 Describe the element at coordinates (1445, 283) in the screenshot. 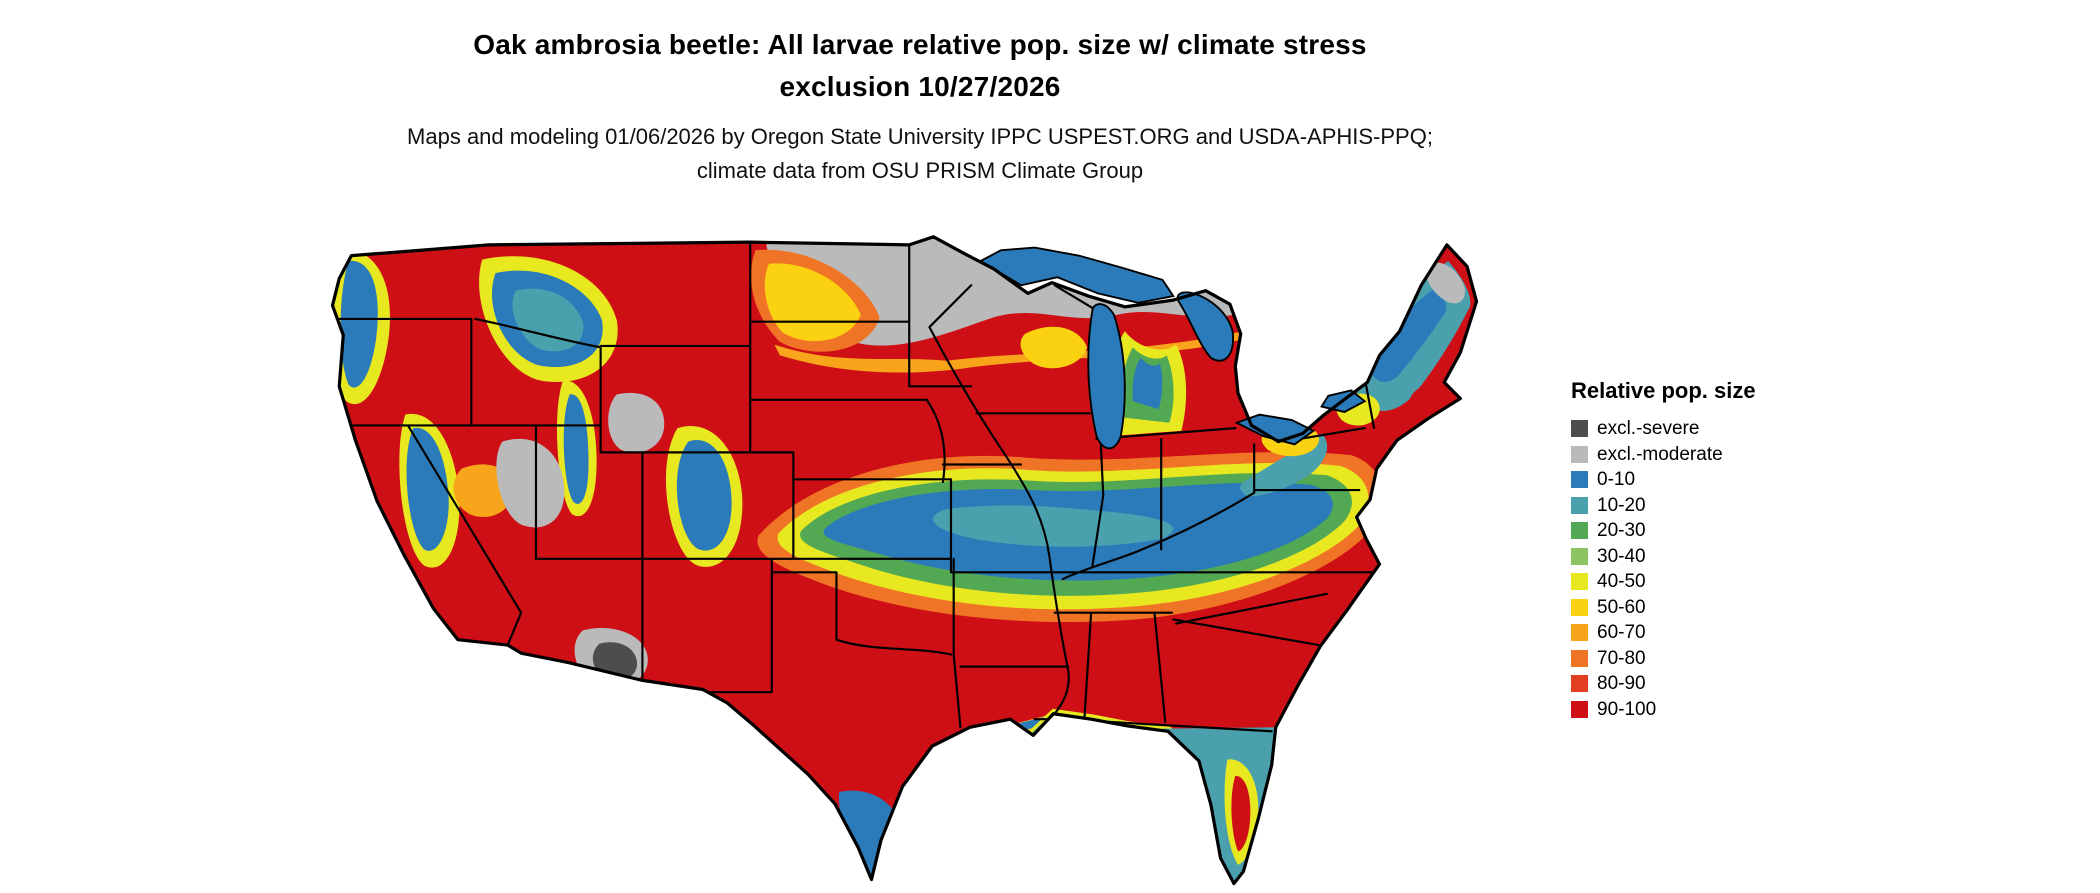

I see `region-excl-moderate-maine` at that location.